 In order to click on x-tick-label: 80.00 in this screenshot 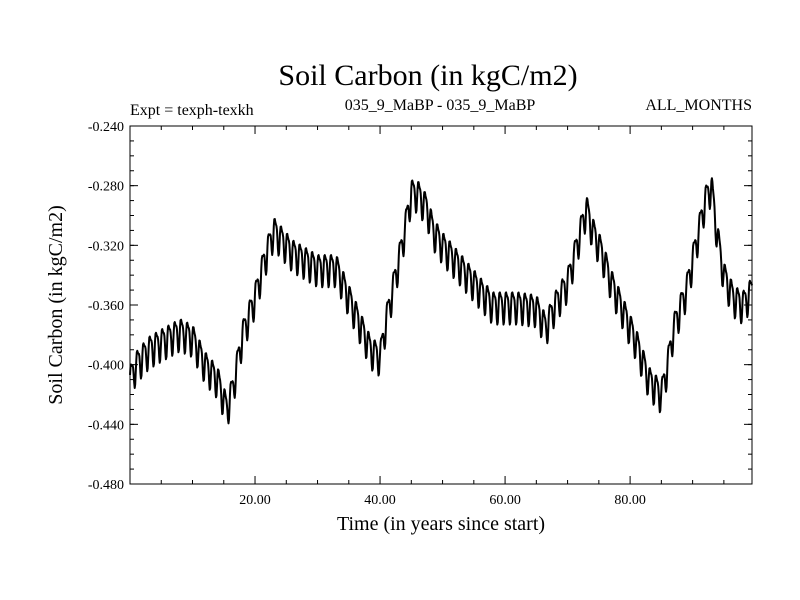, I will do `click(630, 500)`.